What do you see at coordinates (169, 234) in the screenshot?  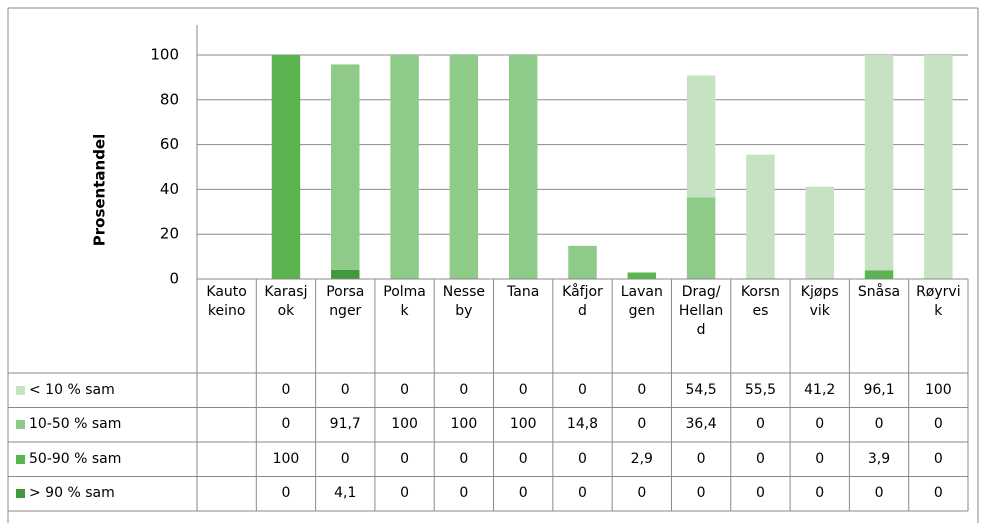 I see `y-tick-label: 20` at bounding box center [169, 234].